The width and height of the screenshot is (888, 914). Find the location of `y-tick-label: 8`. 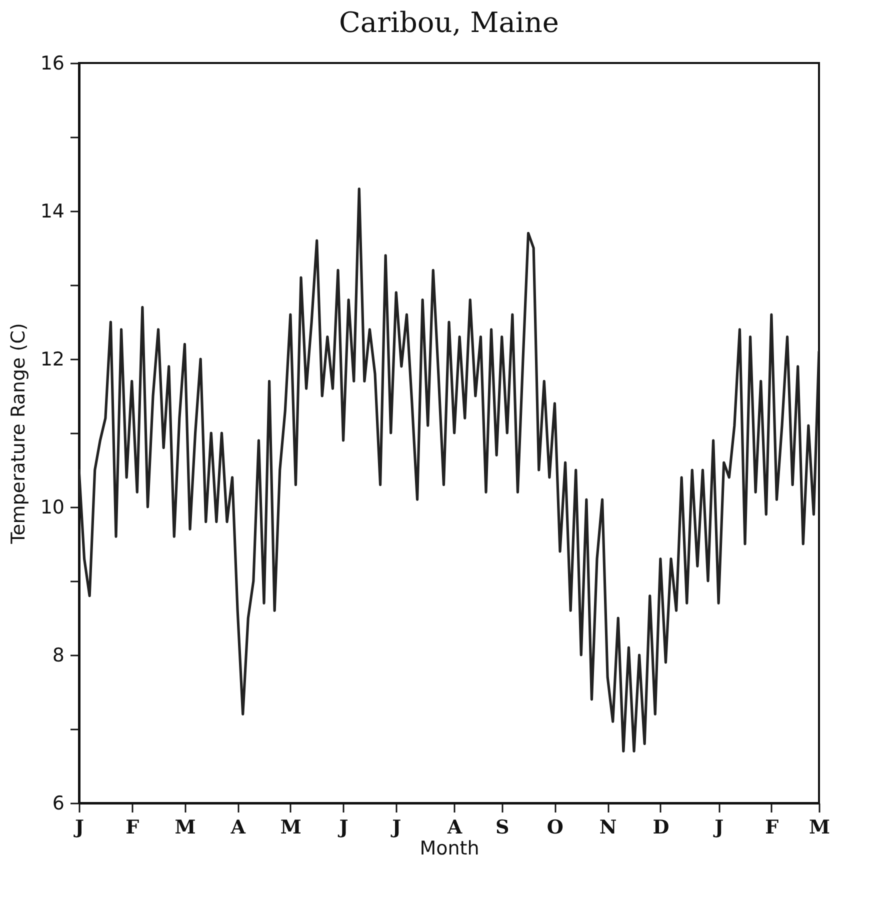

y-tick-label: 8 is located at coordinates (58, 655).